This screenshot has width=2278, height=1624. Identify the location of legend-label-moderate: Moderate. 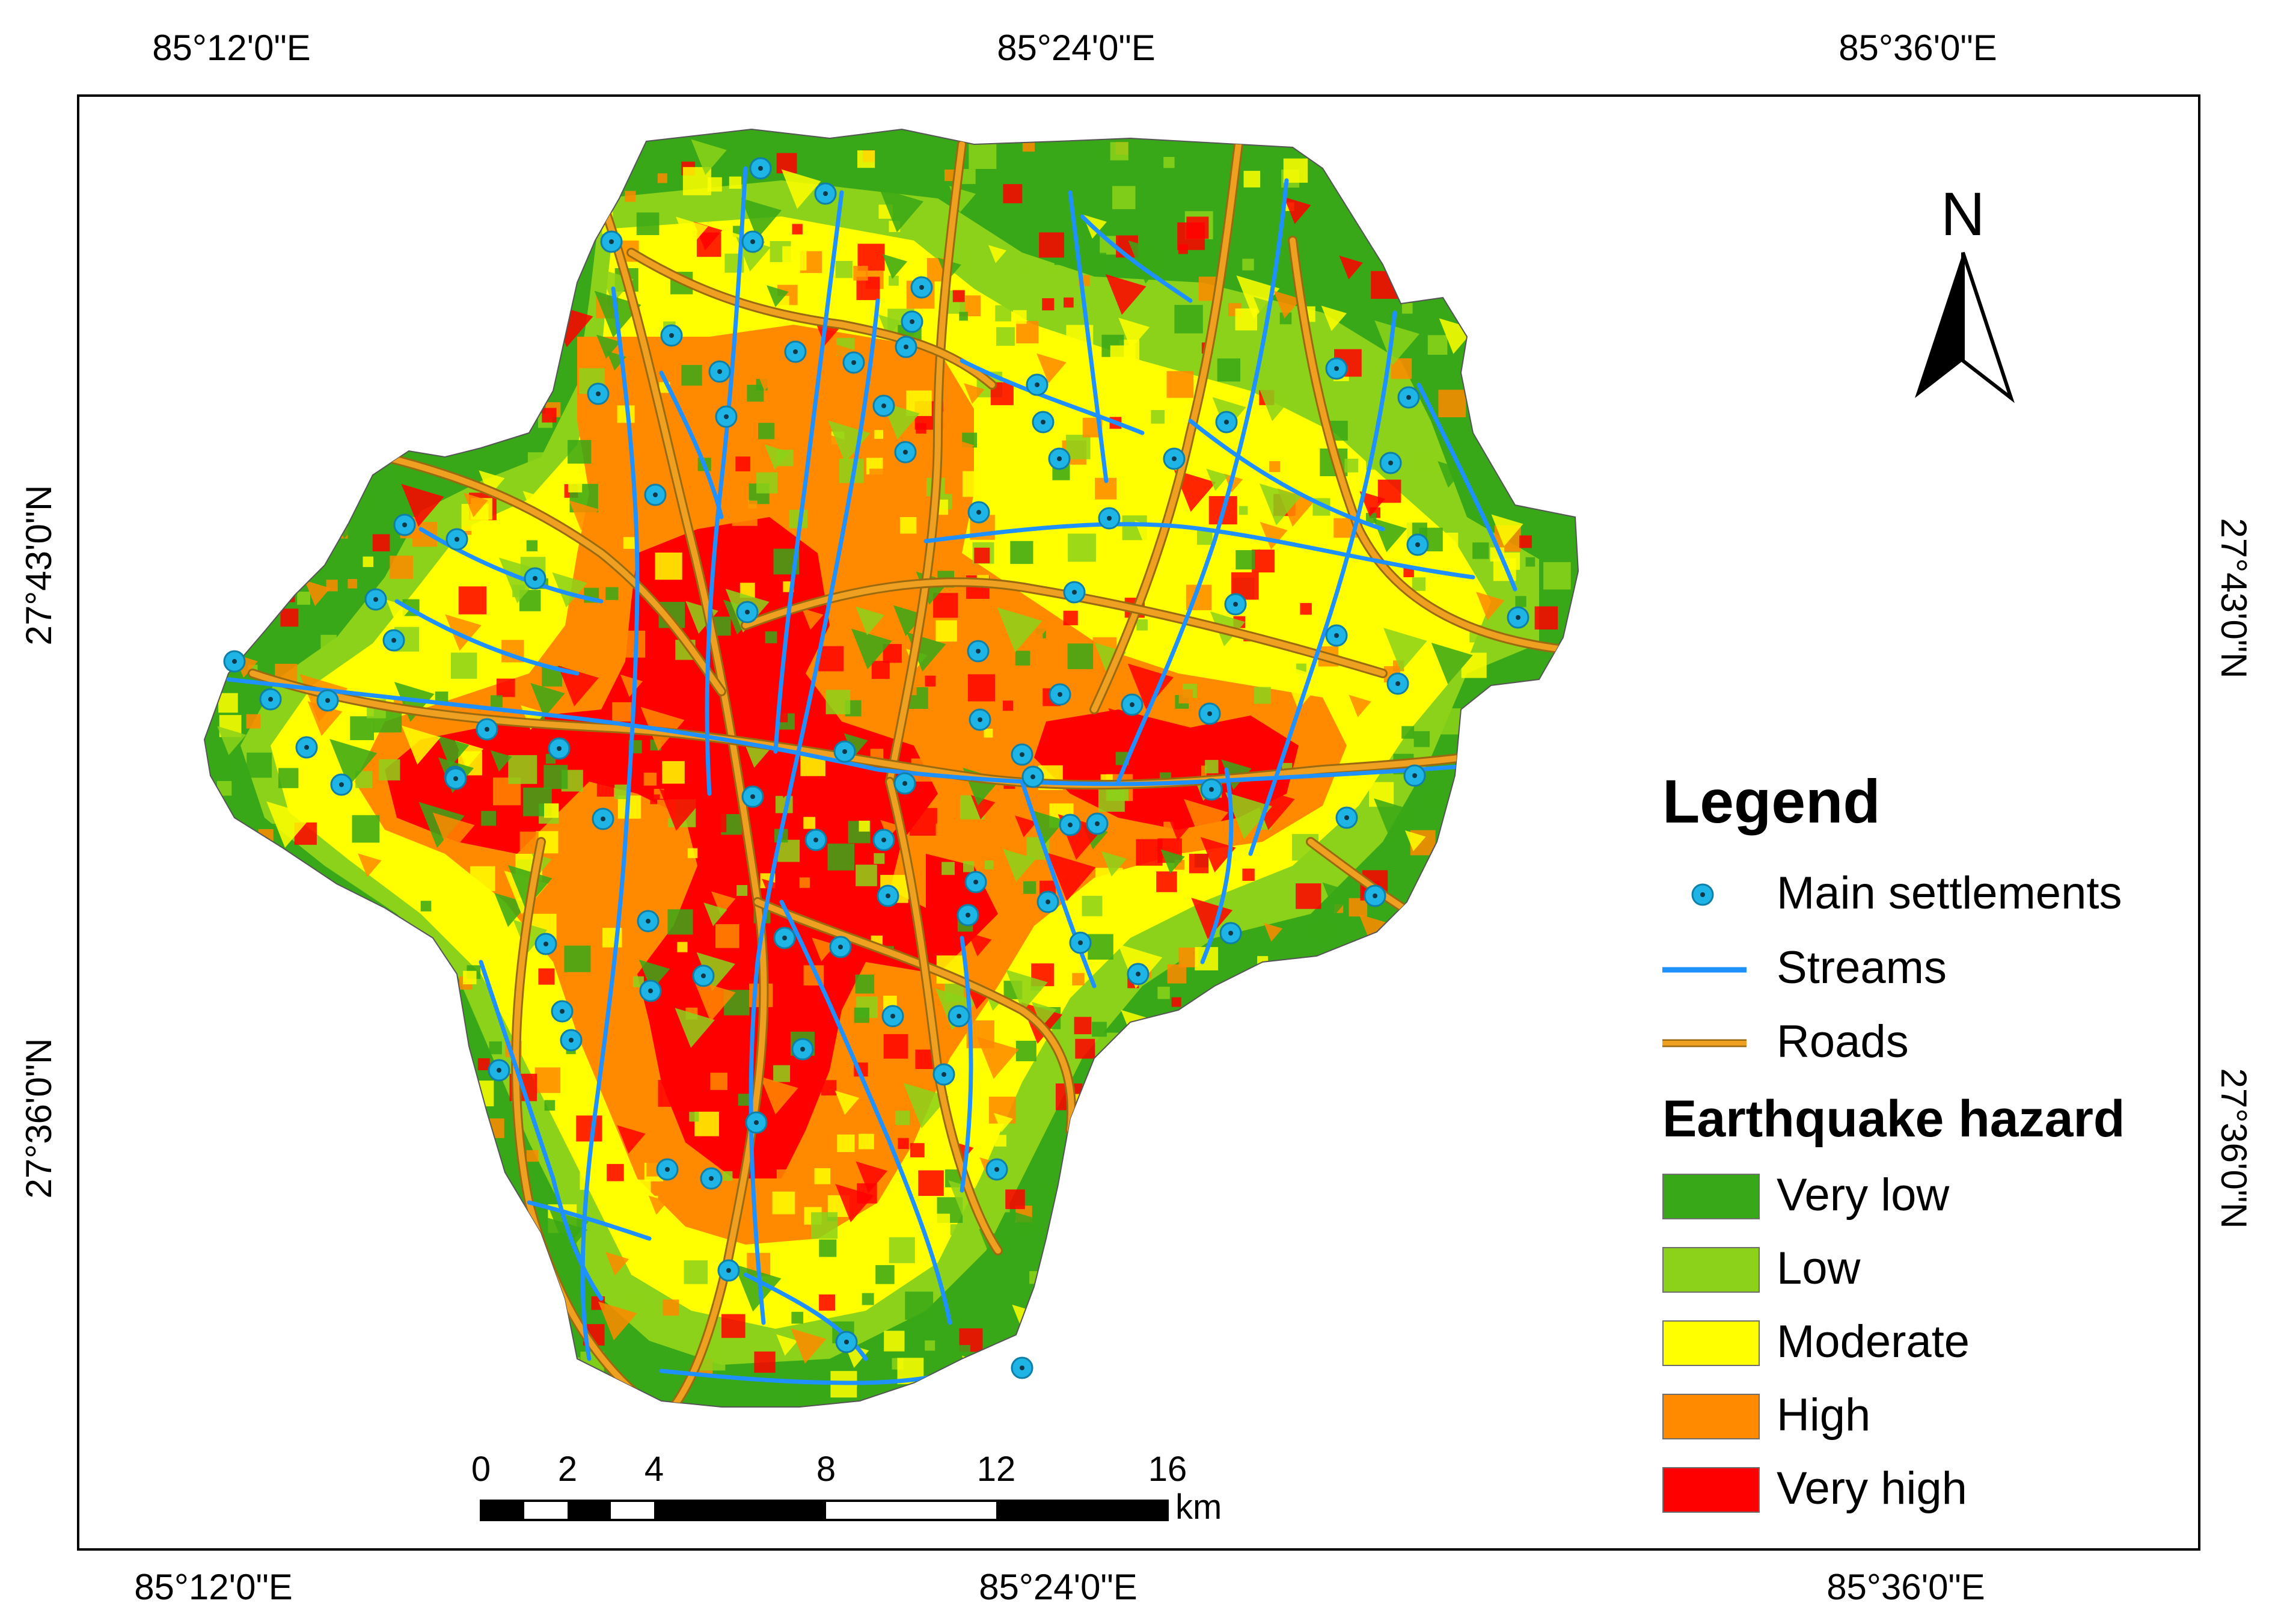
(1874, 1341).